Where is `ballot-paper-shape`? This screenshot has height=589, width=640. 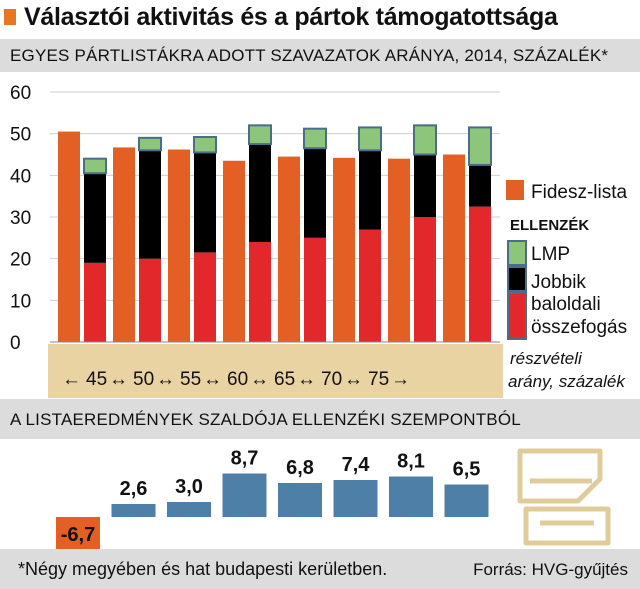 ballot-paper-shape is located at coordinates (560, 476).